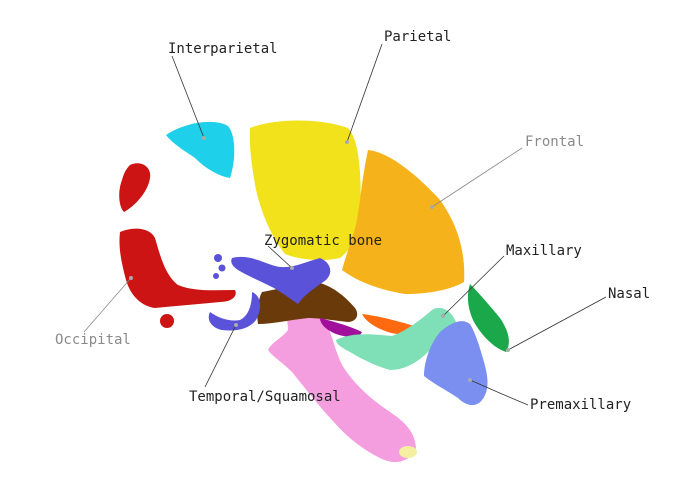 The width and height of the screenshot is (700, 489). What do you see at coordinates (554, 142) in the screenshot?
I see `label-frontal: Frontal` at bounding box center [554, 142].